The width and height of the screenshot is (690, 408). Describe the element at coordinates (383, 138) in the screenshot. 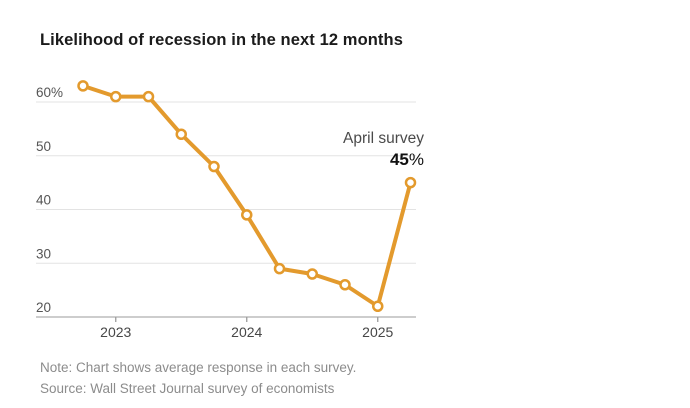

I see `annotation-label: April survey` at that location.